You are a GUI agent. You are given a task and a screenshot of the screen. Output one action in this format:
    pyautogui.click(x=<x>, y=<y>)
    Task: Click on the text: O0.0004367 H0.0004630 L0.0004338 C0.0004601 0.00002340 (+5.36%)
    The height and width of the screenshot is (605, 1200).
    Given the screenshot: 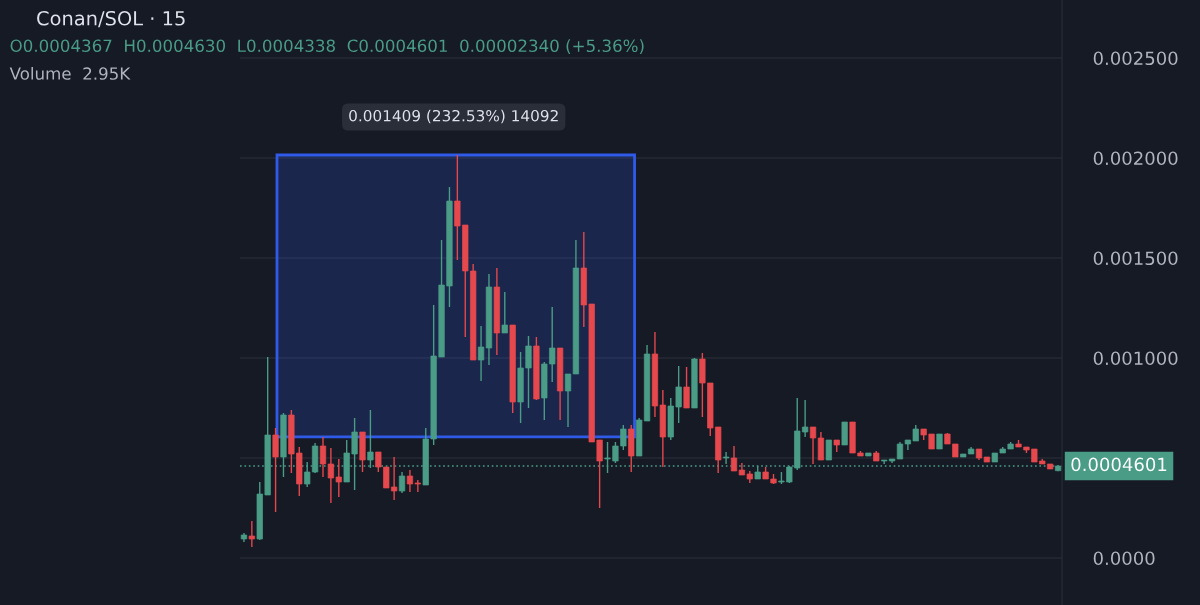 What is the action you would take?
    pyautogui.click(x=327, y=46)
    